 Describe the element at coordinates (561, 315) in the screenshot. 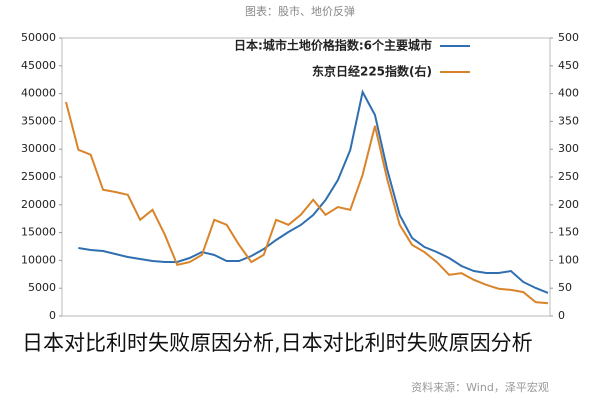

I see `y2-tick-label: 0` at that location.